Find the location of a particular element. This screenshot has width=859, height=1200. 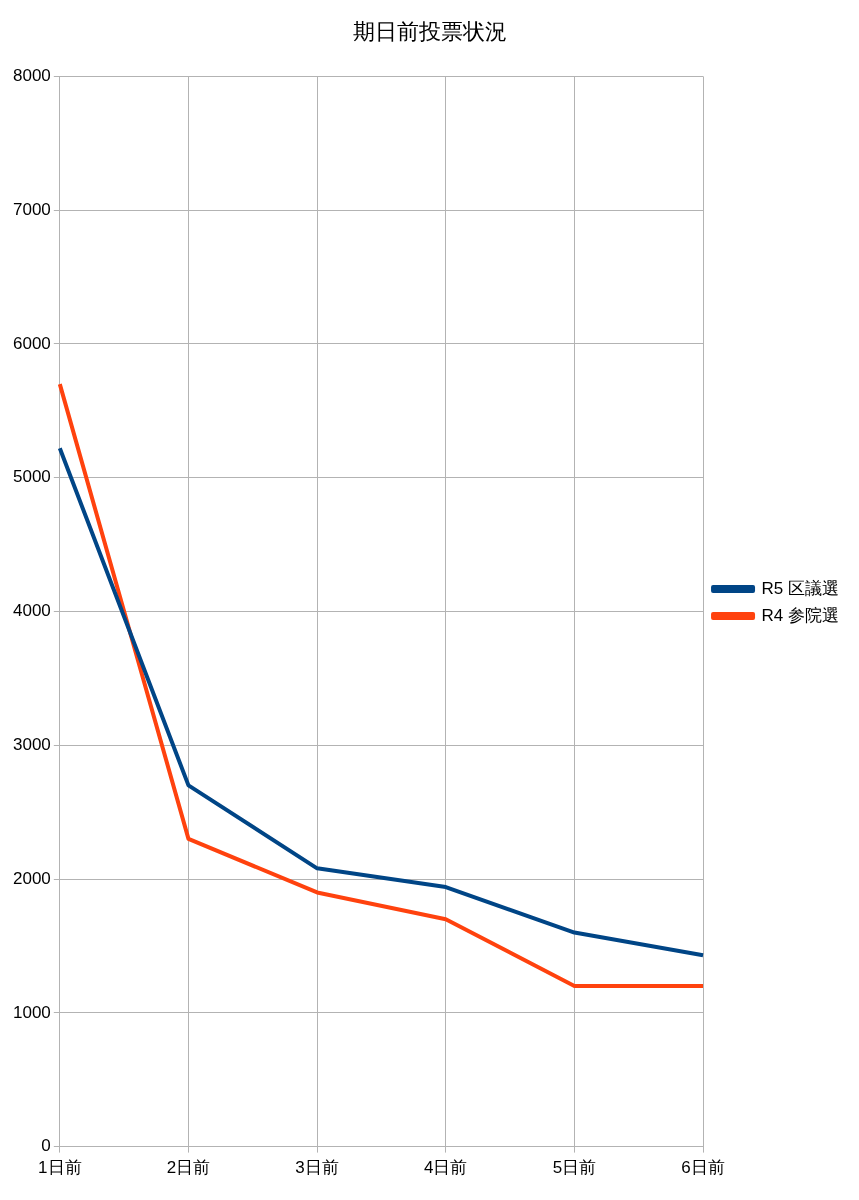

y-tick-label: 3000 is located at coordinates (31, 744).